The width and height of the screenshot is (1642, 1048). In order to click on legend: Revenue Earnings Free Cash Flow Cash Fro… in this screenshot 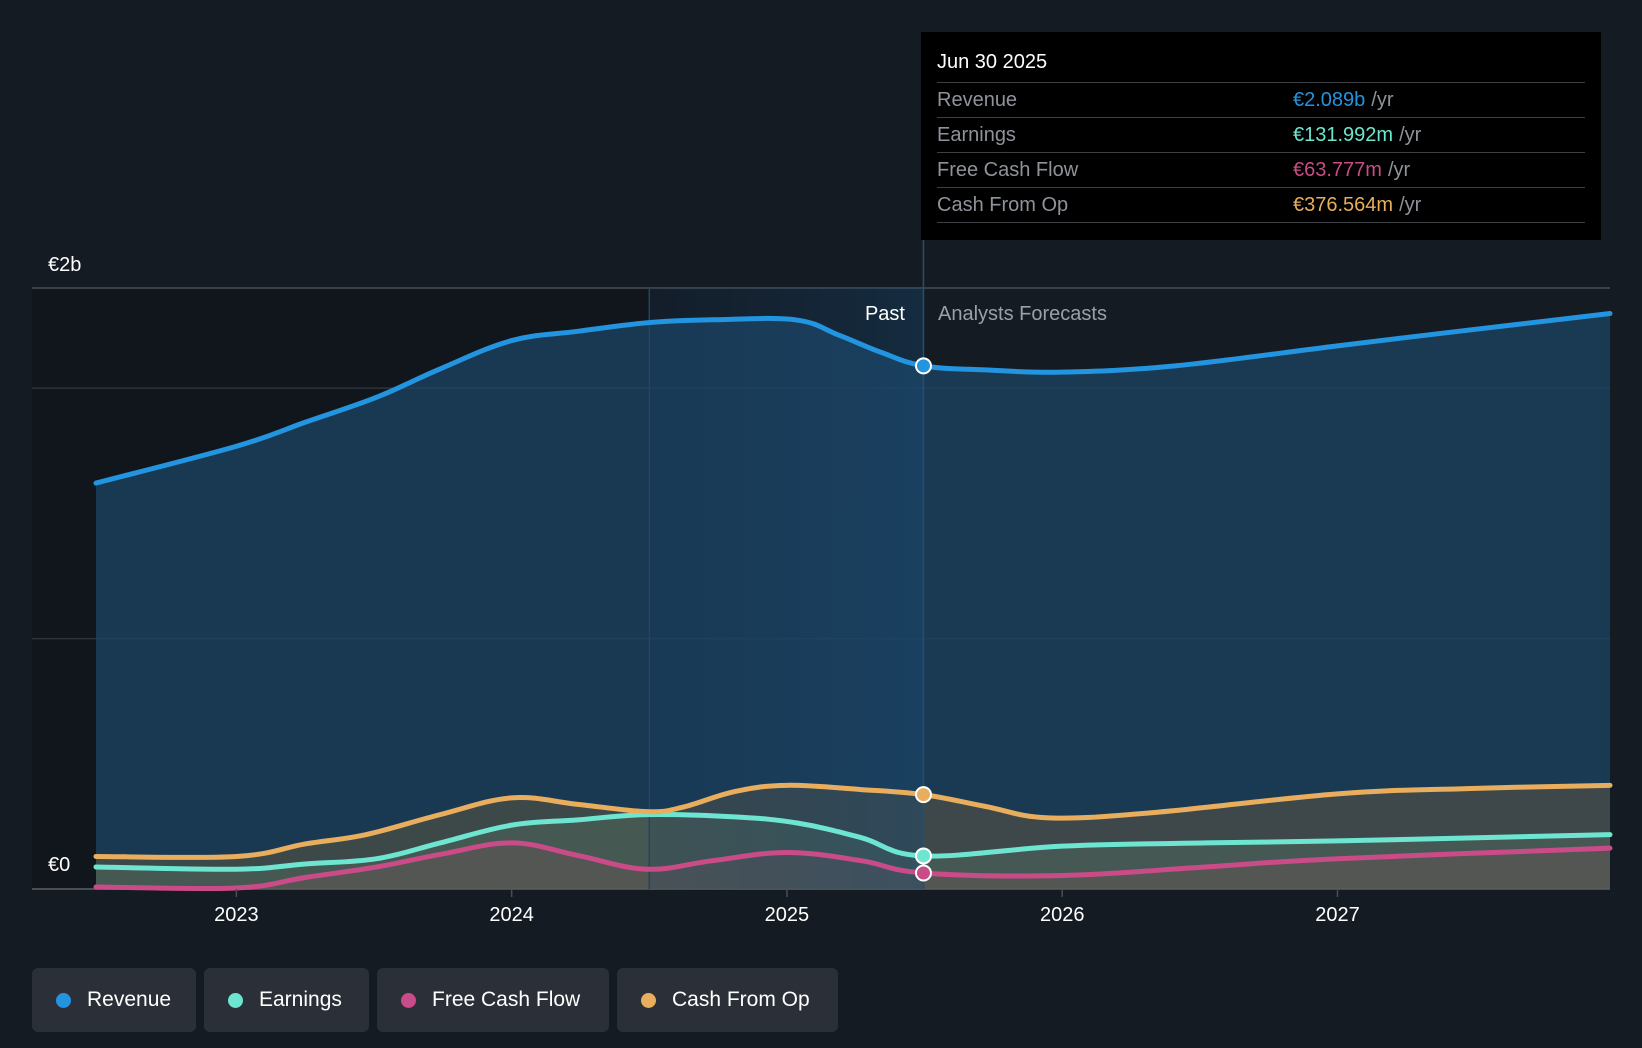, I will do `click(435, 1000)`.